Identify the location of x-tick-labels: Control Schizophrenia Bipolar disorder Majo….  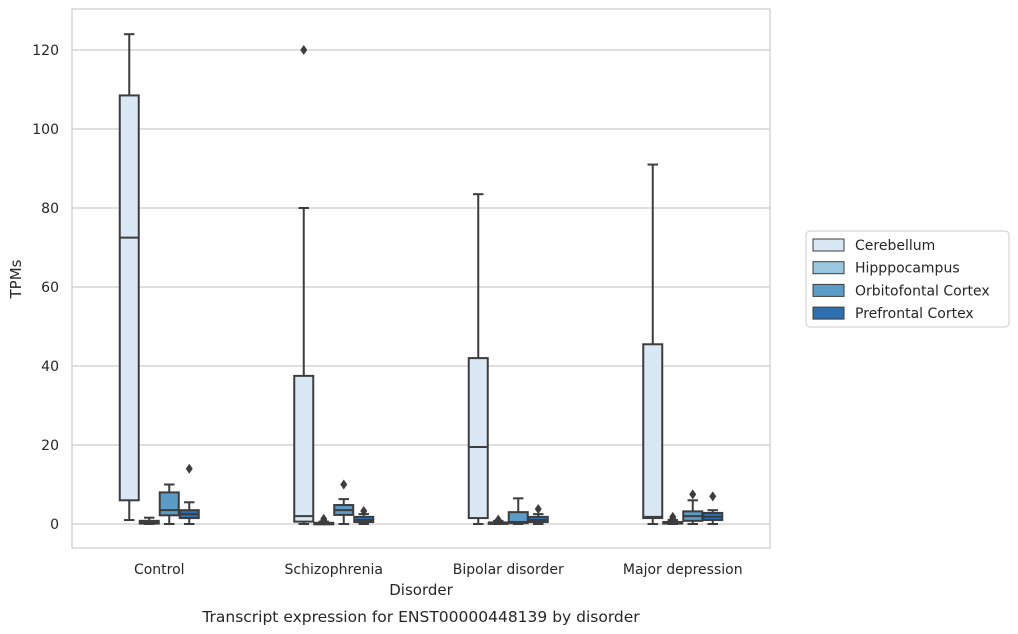
(438, 570).